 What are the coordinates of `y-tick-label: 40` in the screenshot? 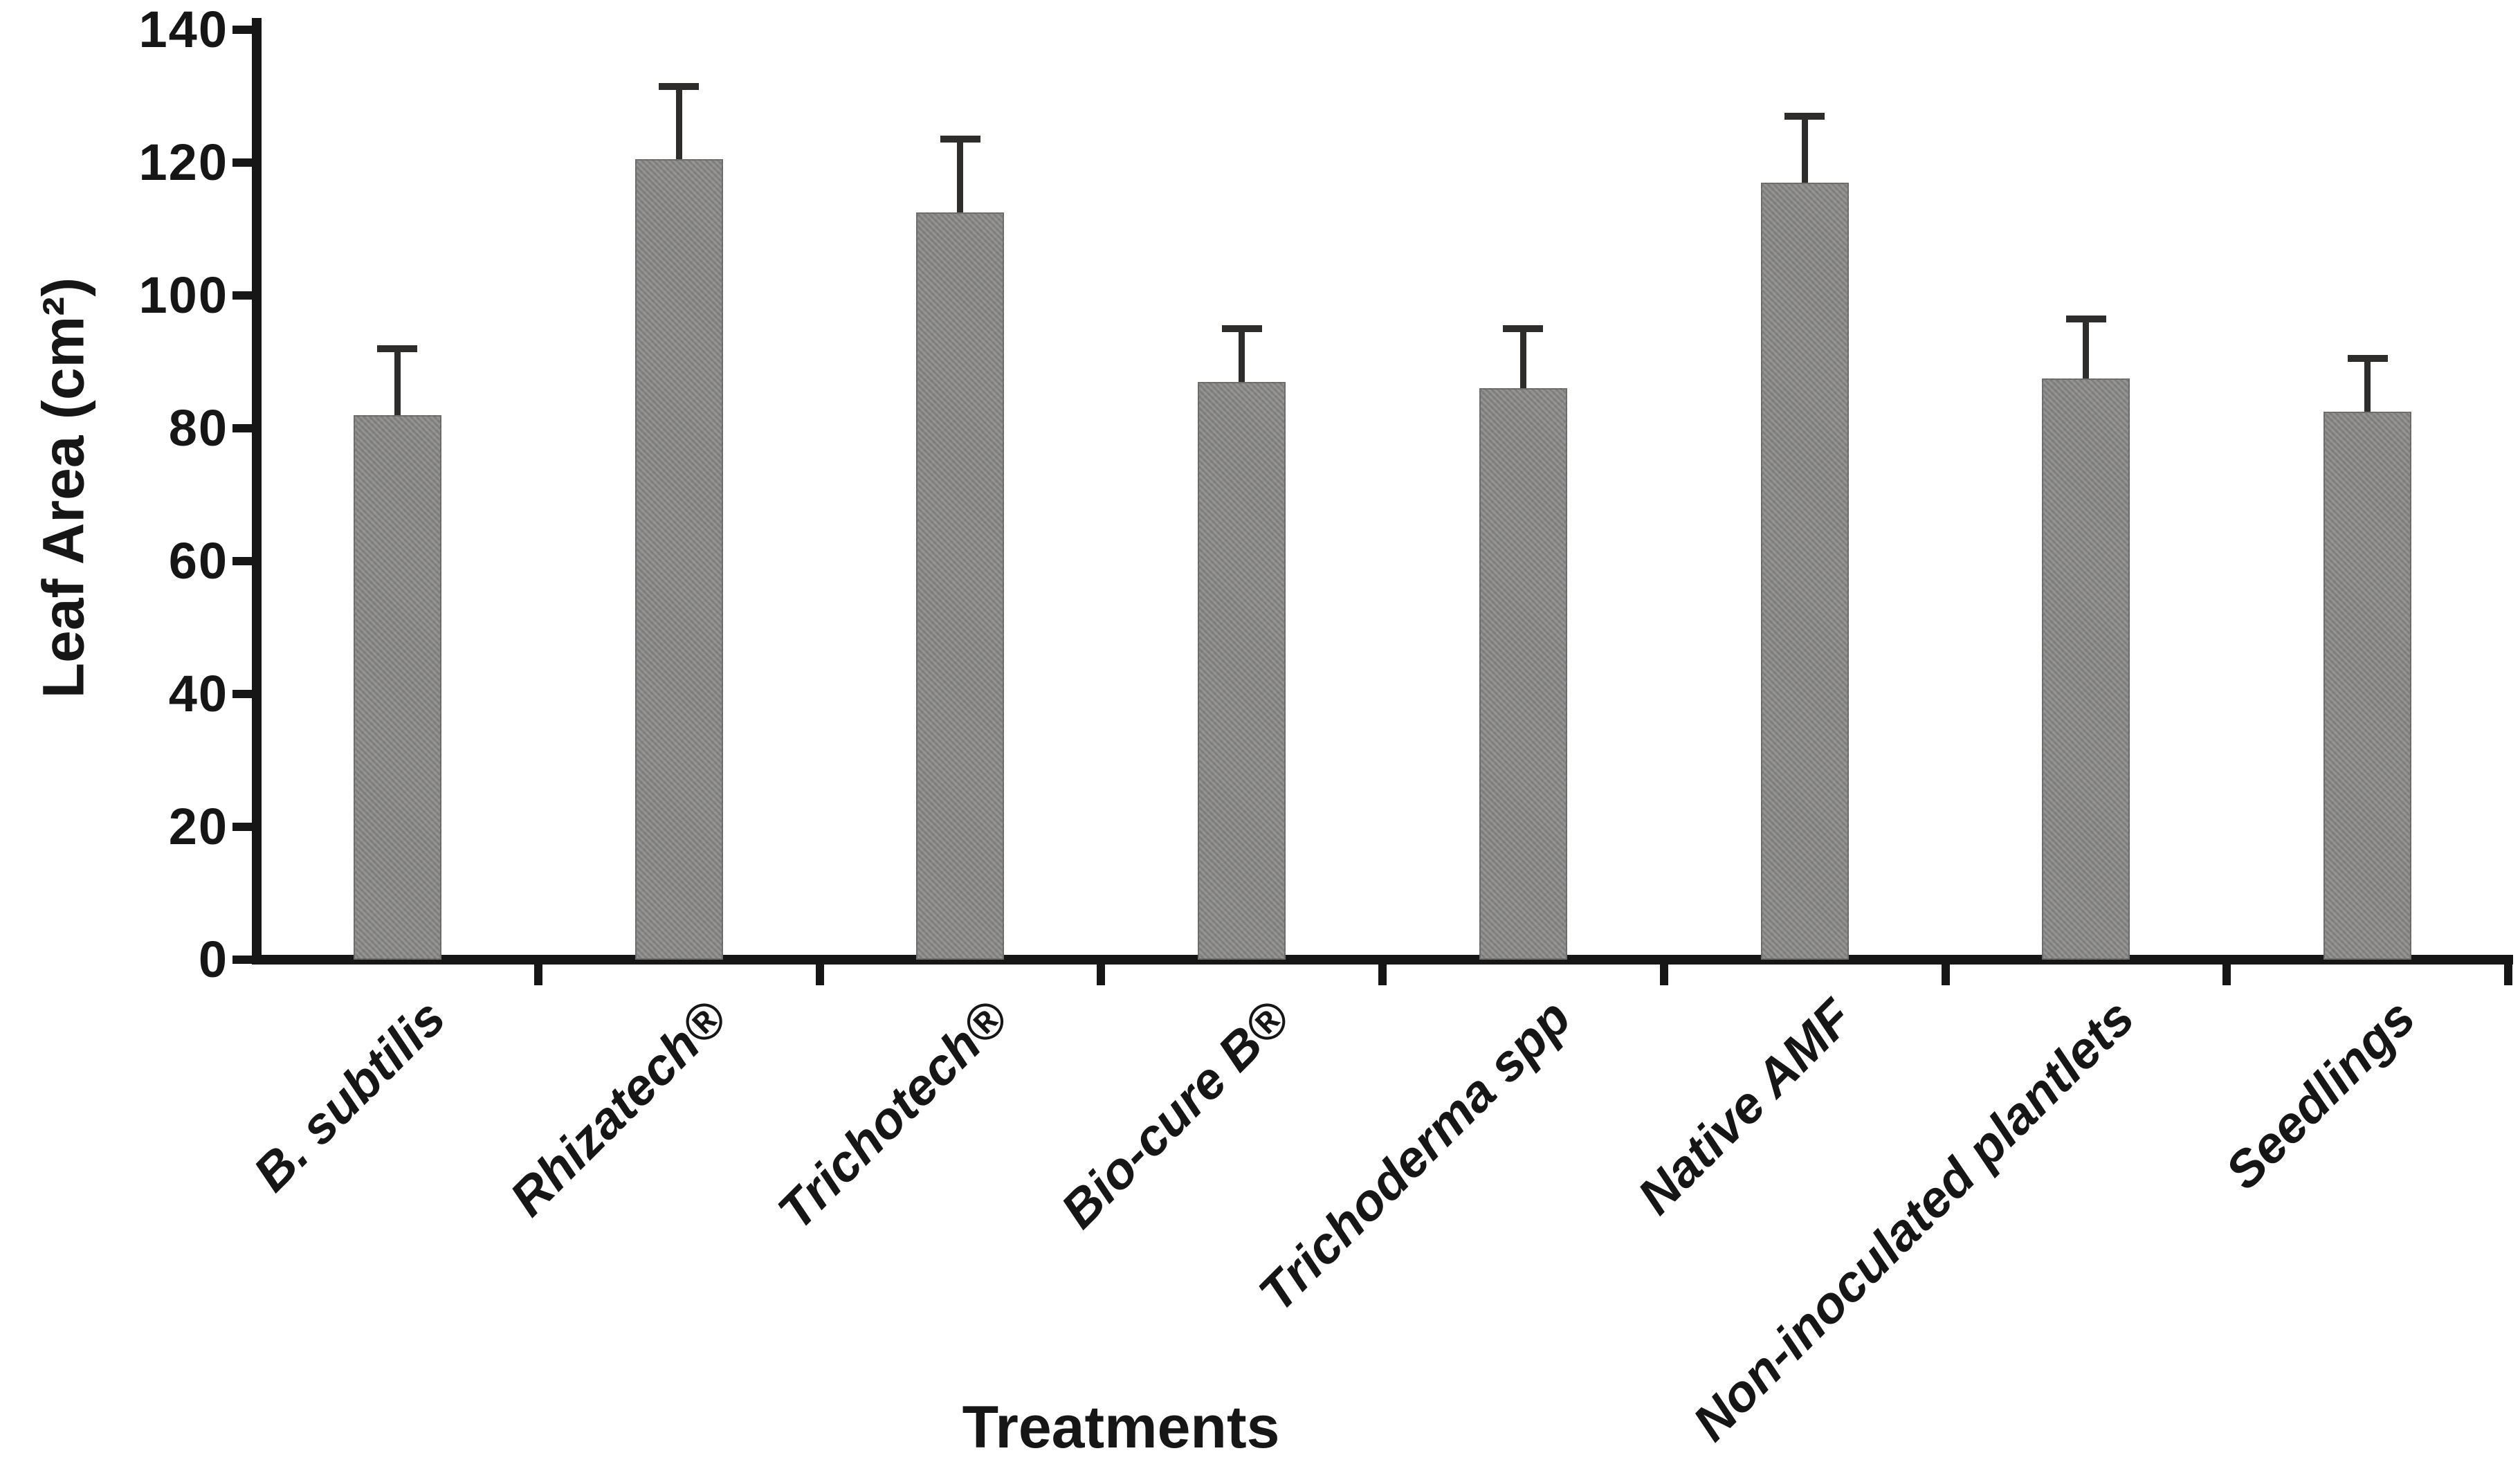 It's located at (198, 694).